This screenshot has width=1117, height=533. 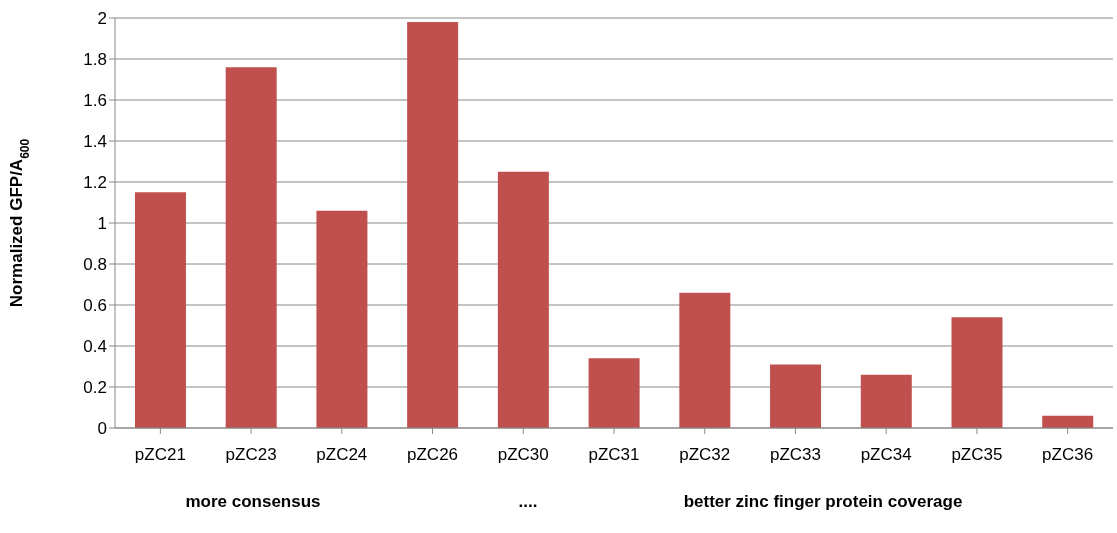 I want to click on y-tick-label: 0.4, so click(x=95, y=347).